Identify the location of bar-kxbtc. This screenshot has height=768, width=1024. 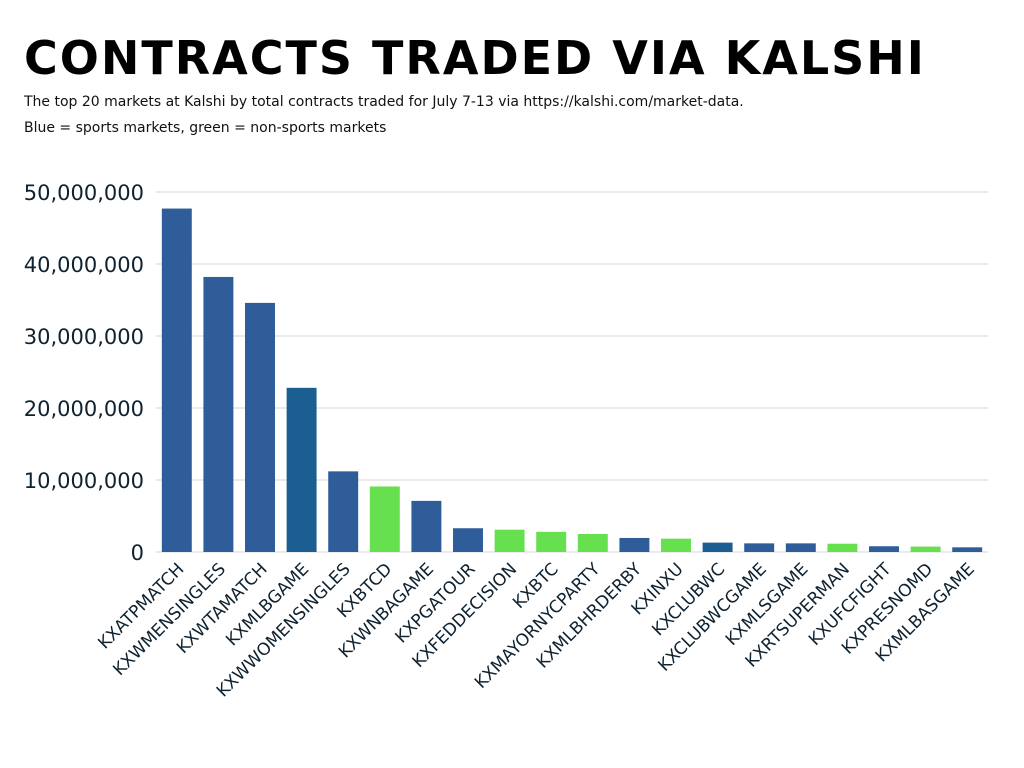
(551, 541).